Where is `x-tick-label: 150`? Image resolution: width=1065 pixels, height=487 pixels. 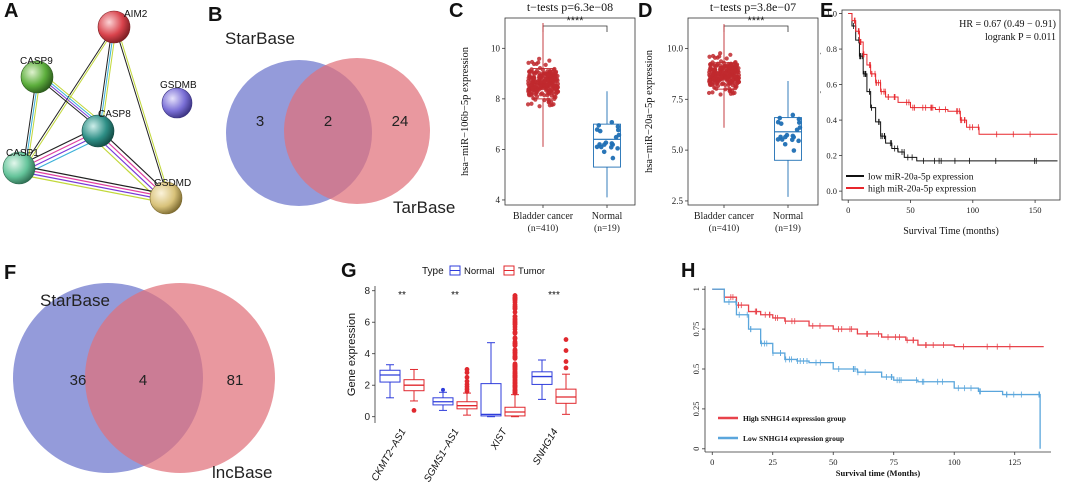
x-tick-label: 150 is located at coordinates (1035, 210).